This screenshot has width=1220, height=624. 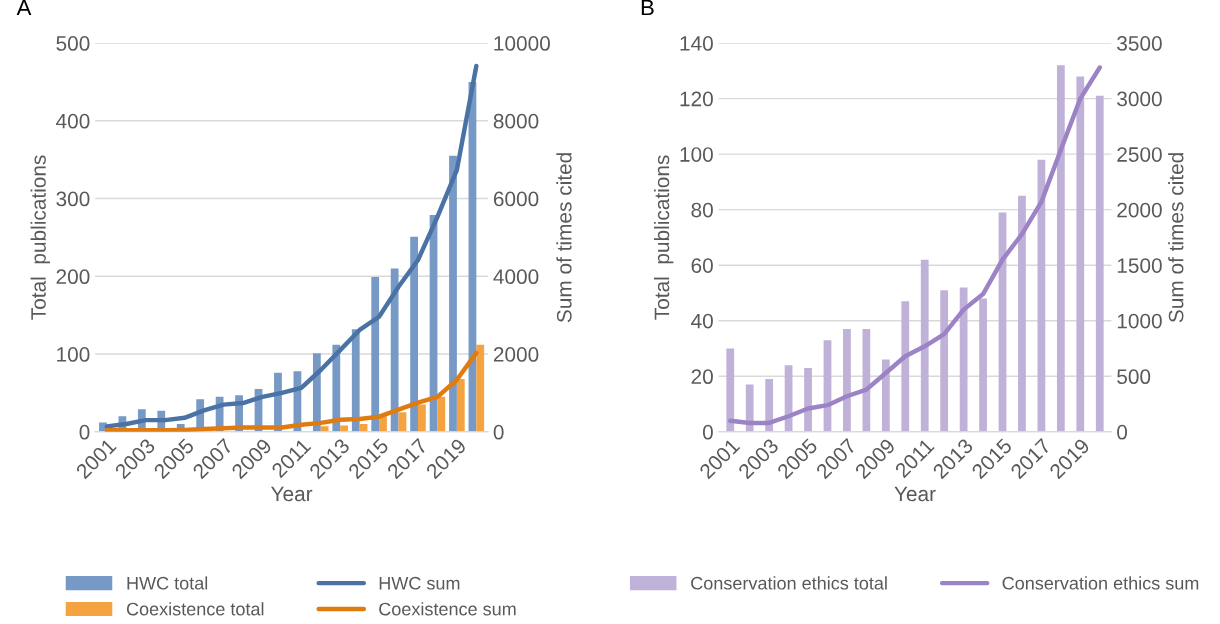 What do you see at coordinates (516, 277) in the screenshot?
I see `y2-tick-label: 4000` at bounding box center [516, 277].